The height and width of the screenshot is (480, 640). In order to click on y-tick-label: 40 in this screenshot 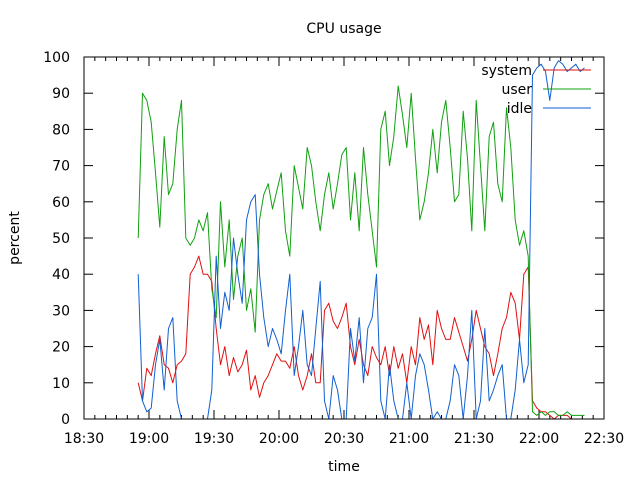, I will do `click(61, 275)`.